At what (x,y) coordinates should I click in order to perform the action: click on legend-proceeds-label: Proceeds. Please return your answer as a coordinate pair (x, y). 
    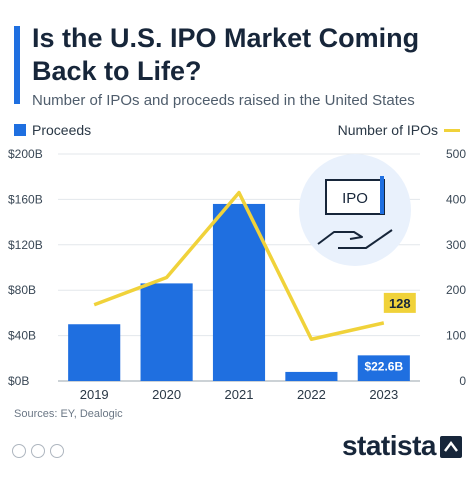
    Looking at the image, I should click on (62, 130).